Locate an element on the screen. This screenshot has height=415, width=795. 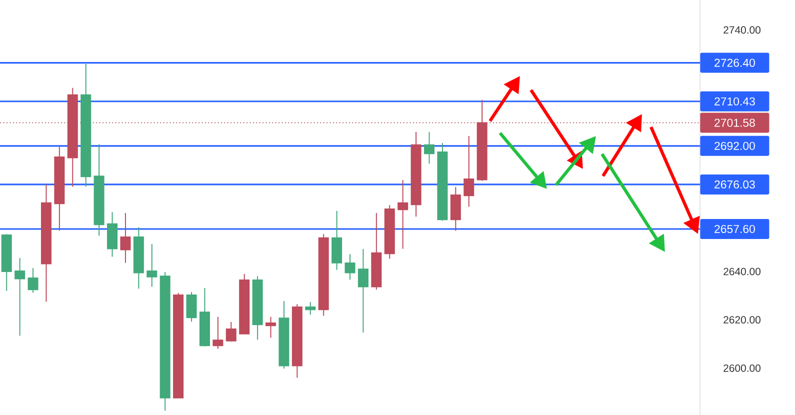
ref-line-label: 2726.40 is located at coordinates (734, 62).